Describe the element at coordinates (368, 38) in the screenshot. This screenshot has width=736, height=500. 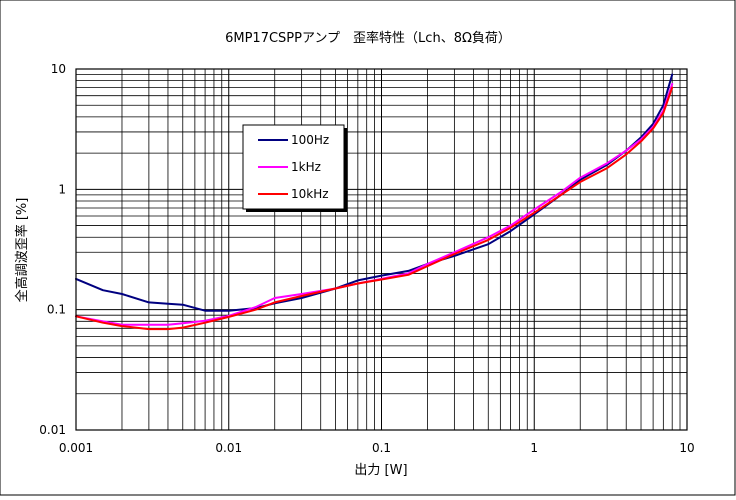
I see `chart-title: 6MP17CSPPアンプ 歪率特性（Lch、8Ω負荷）` at that location.